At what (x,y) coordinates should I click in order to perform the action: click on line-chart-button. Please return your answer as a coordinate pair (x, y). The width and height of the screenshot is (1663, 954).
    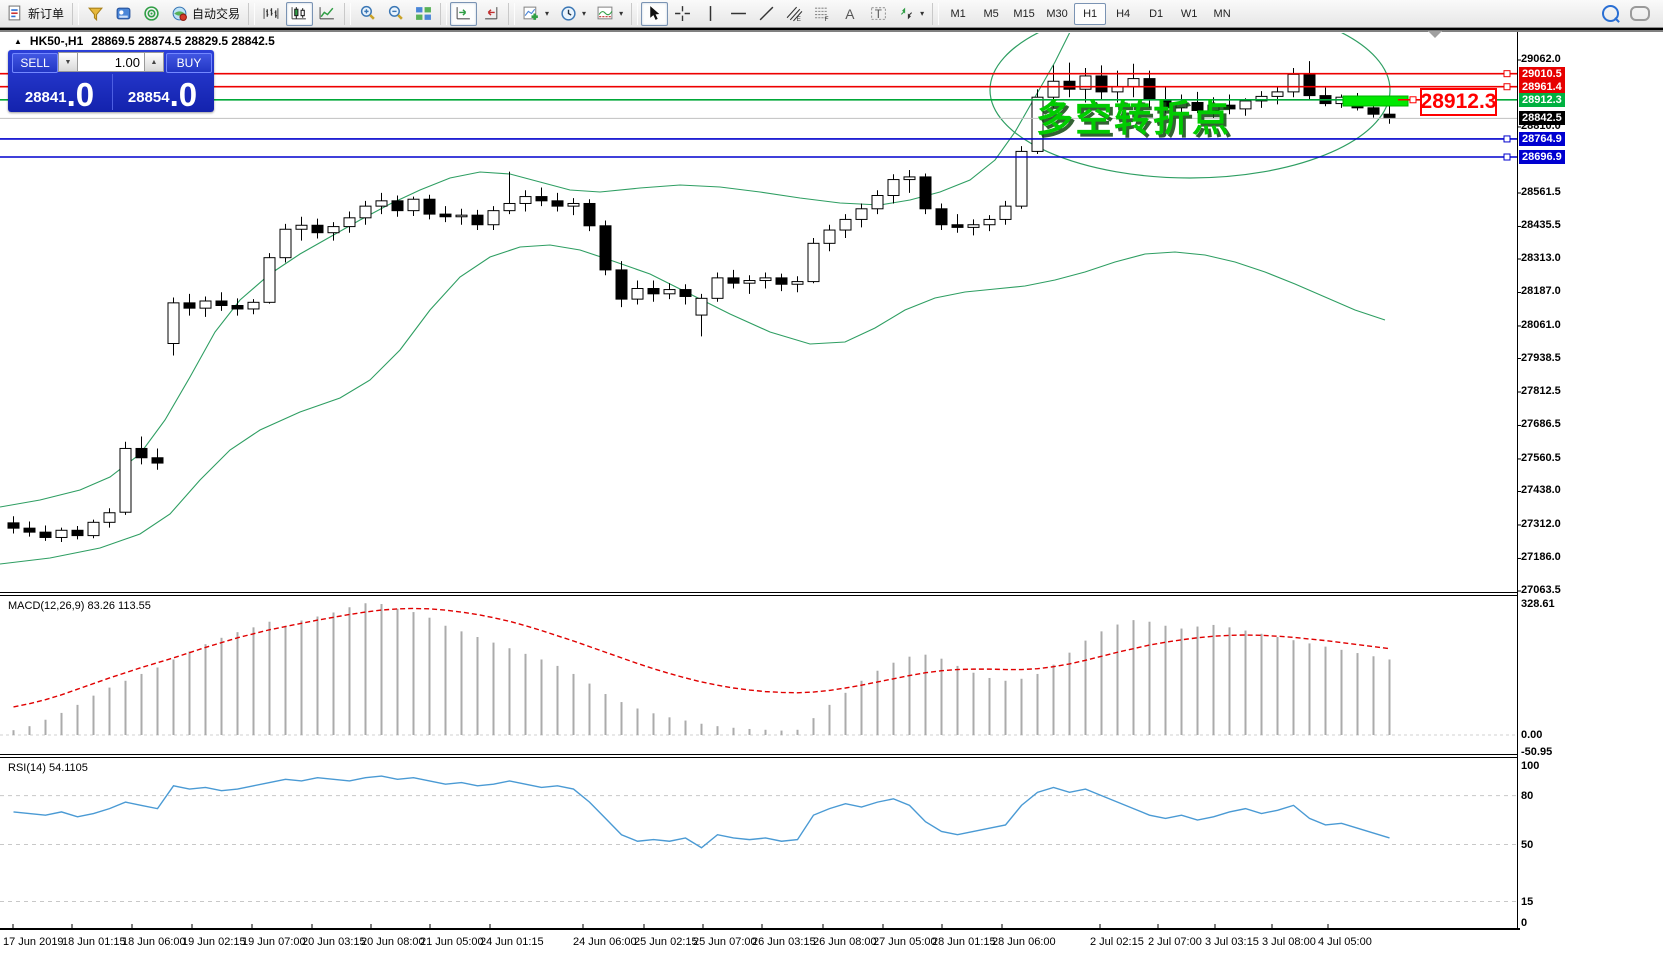
    Looking at the image, I should click on (327, 14).